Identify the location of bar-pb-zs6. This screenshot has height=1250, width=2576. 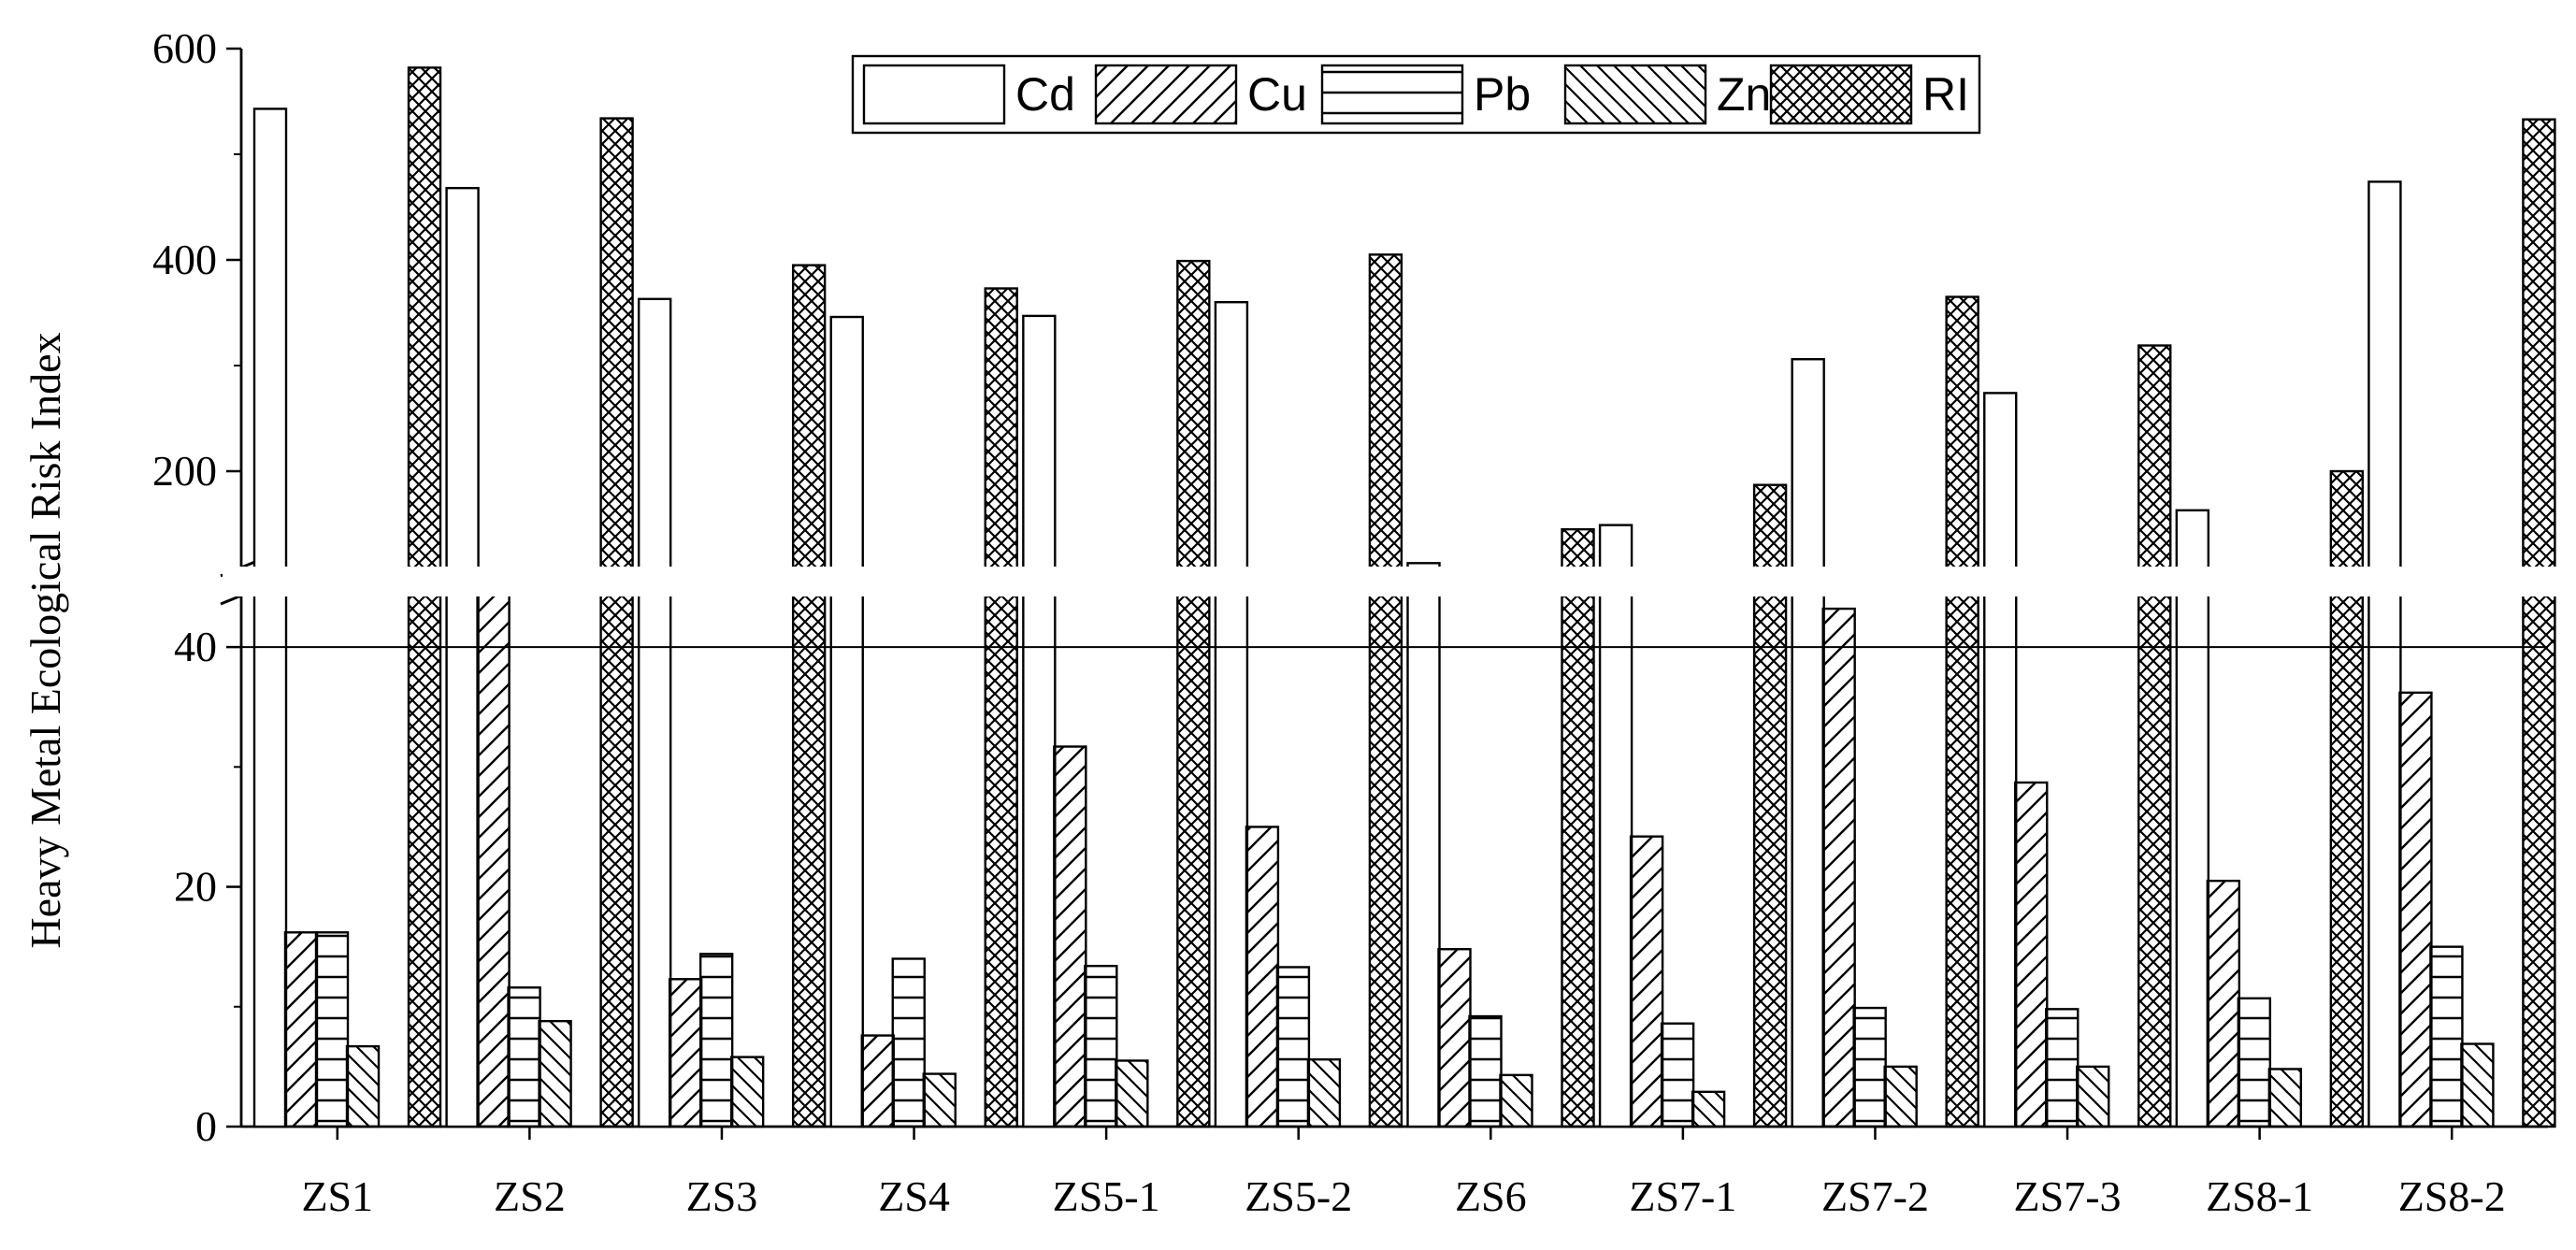
(1486, 1071).